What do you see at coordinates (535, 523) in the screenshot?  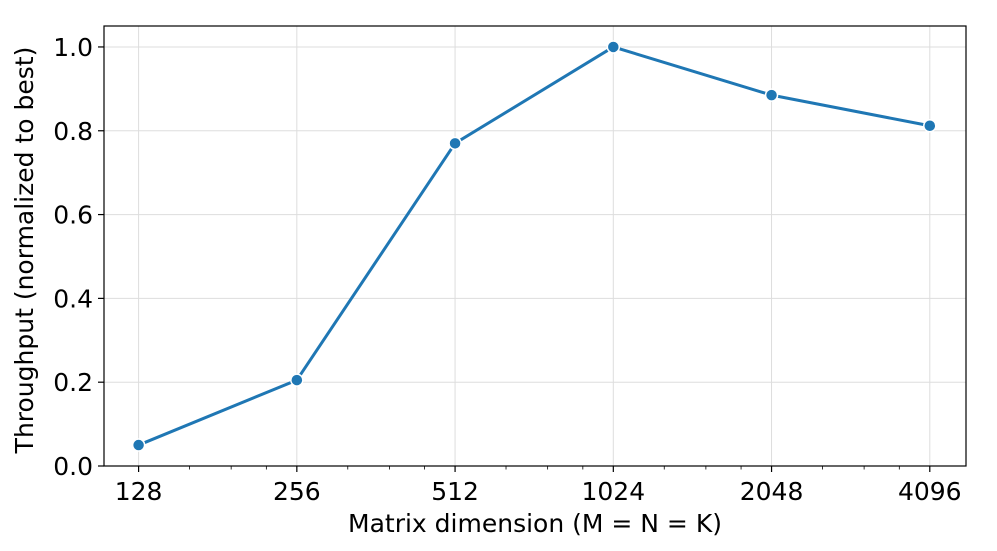 I see `x-axis-label: Matrix dimension (M = N = K)` at bounding box center [535, 523].